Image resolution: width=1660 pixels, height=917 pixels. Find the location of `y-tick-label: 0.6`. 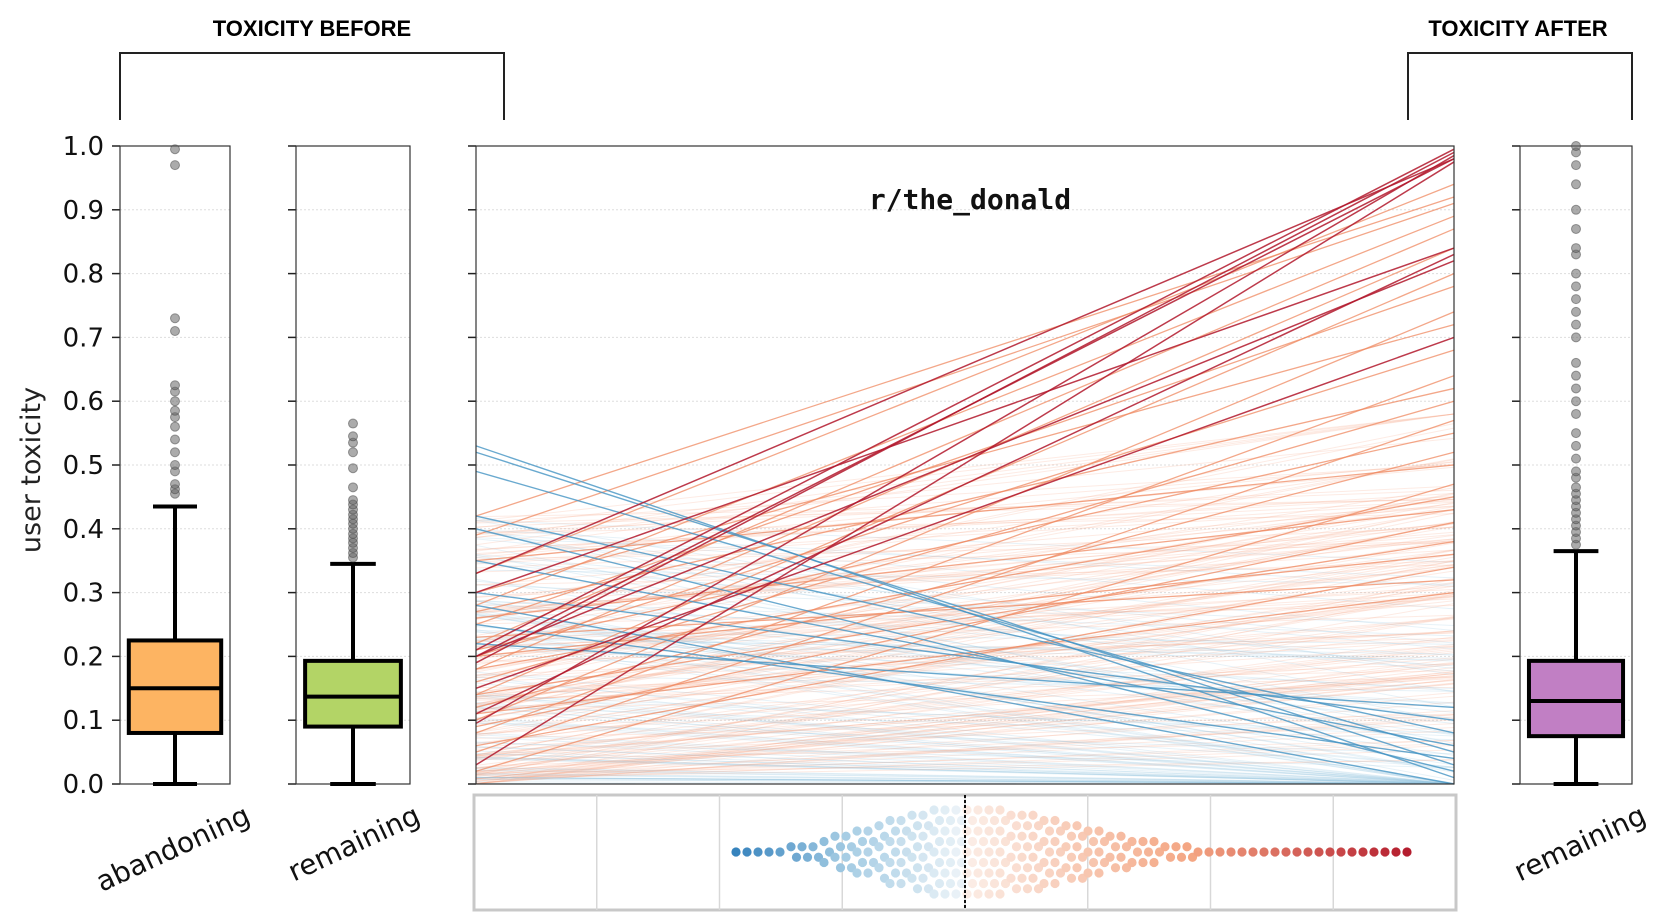

y-tick-label: 0.6 is located at coordinates (83, 402).